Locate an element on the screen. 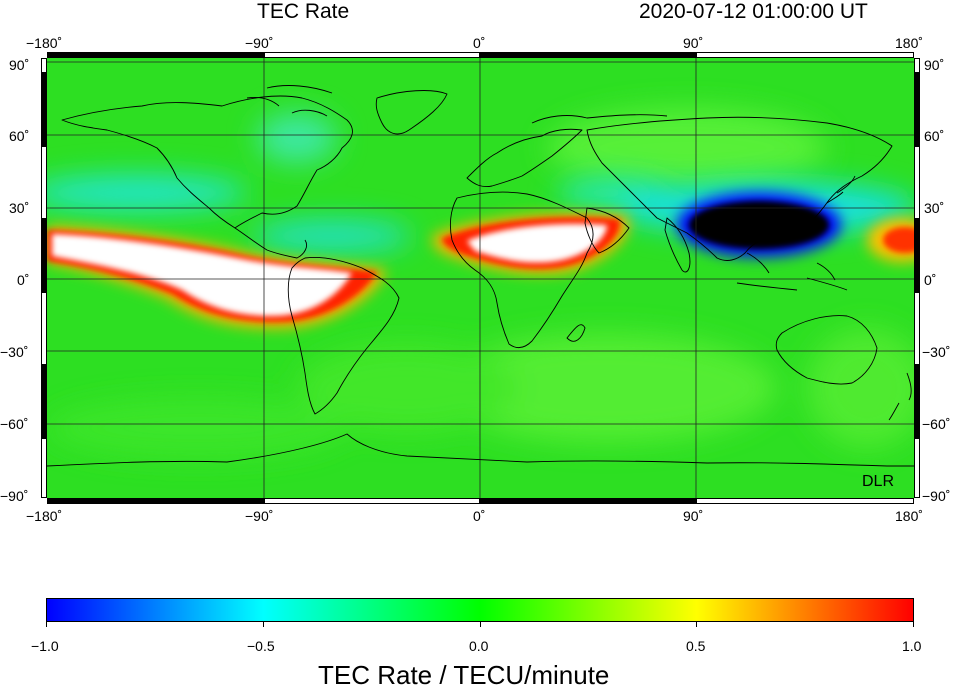 This screenshot has height=690, width=960. lon-tick-top: −180˚ is located at coordinates (44, 43).